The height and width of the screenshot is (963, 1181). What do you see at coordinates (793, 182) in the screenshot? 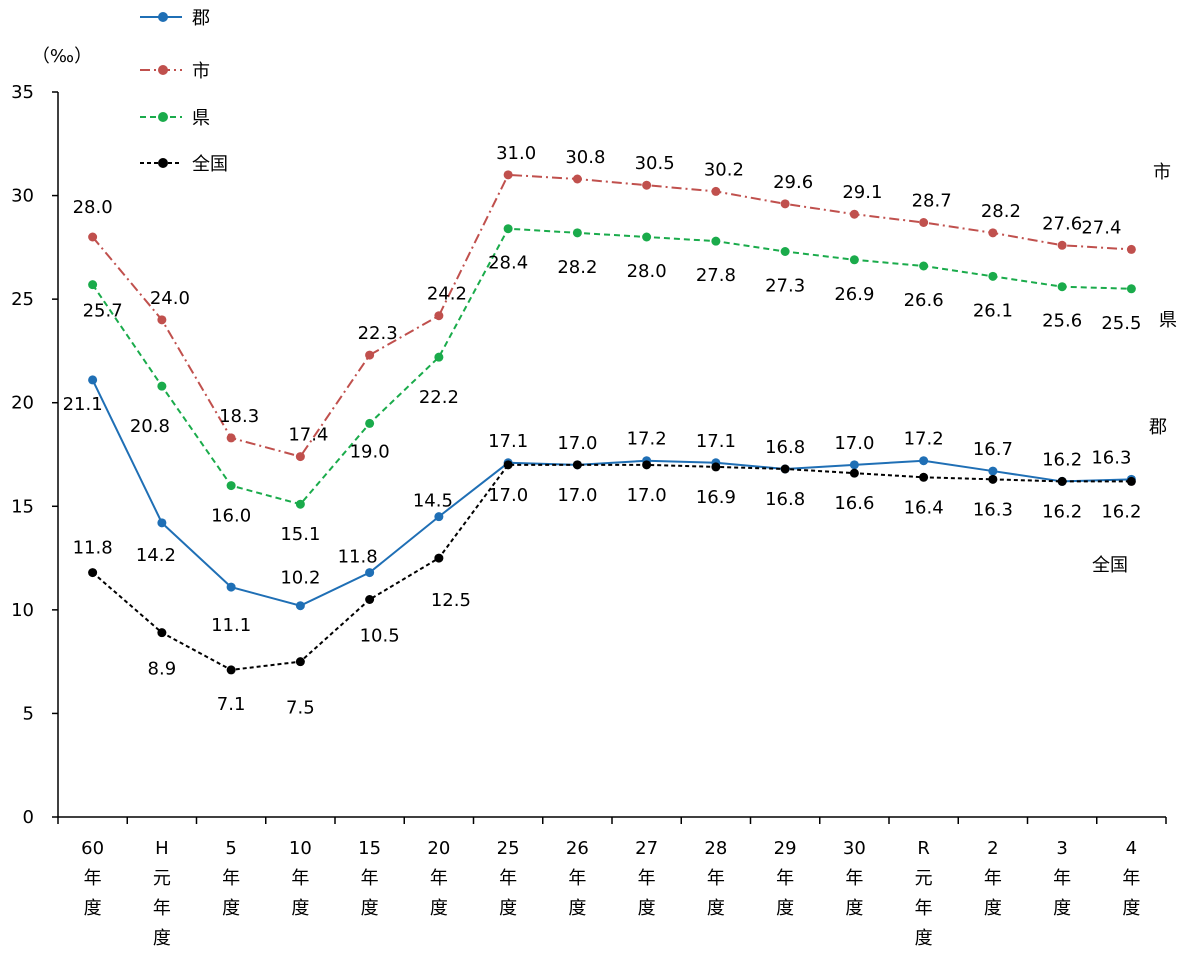
I see `data-label: 29.6` at bounding box center [793, 182].